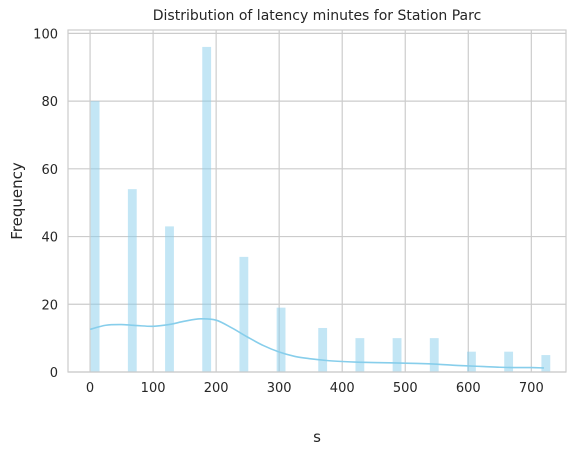  What do you see at coordinates (90, 388) in the screenshot?
I see `x-tick-label: 0` at bounding box center [90, 388].